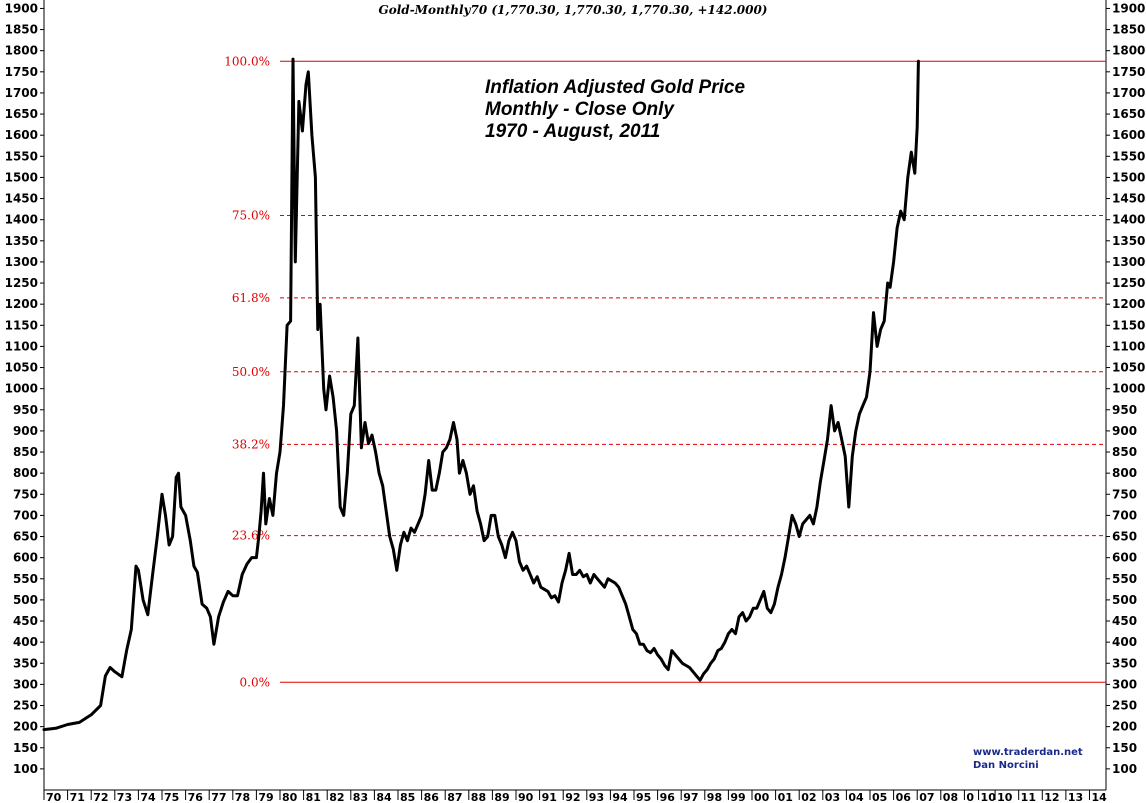 The height and width of the screenshot is (803, 1146). What do you see at coordinates (572, 131) in the screenshot?
I see `chart-title-line-3: 1970 - August, 2011` at bounding box center [572, 131].